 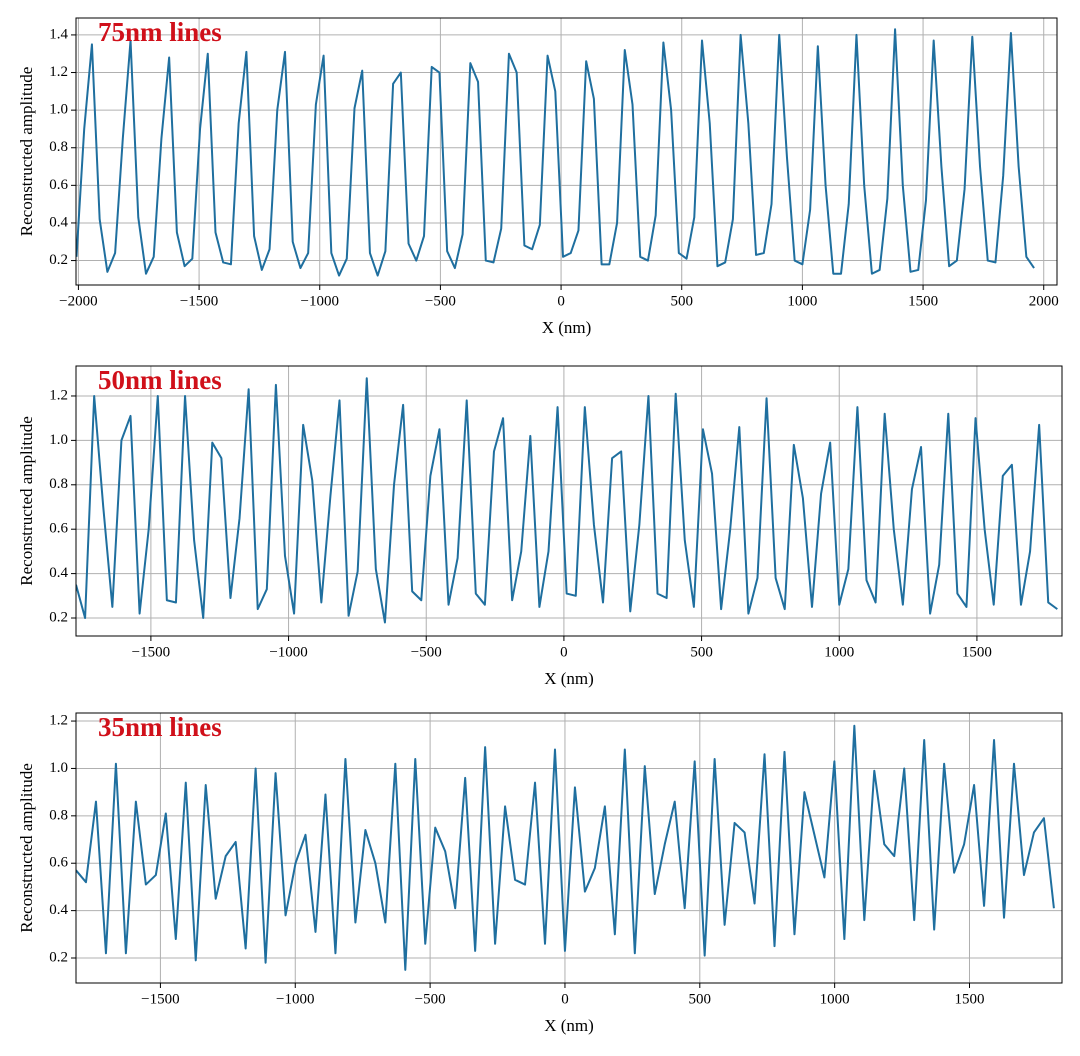 I want to click on y-tick-label: 1.4, so click(x=58, y=34).